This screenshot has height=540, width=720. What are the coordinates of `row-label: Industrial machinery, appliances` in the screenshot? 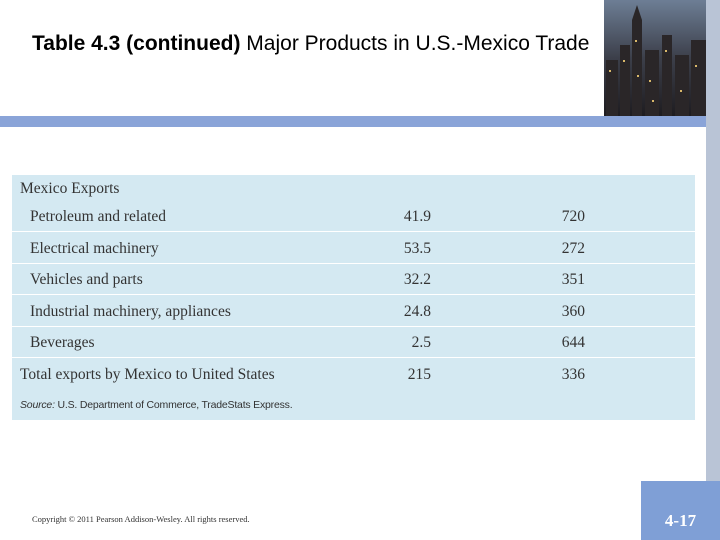 It's located at (130, 311).